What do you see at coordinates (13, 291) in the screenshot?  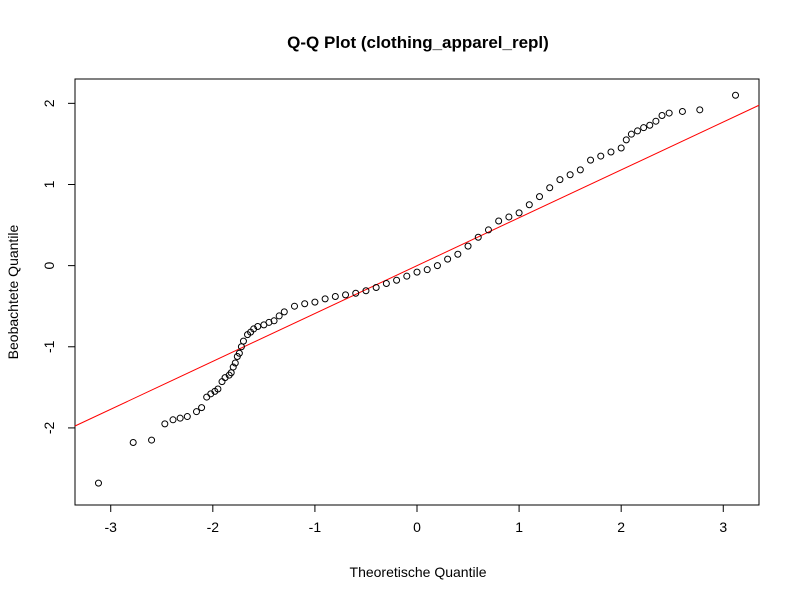 I see `y-axis-label: Beobachtete Quantile` at bounding box center [13, 291].